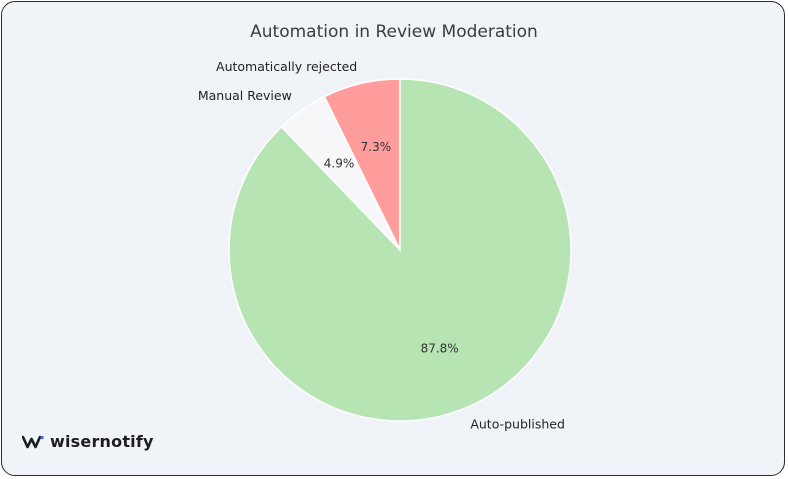 This screenshot has width=788, height=479. Describe the element at coordinates (376, 147) in the screenshot. I see `slice-value-label: 7.3%` at that location.